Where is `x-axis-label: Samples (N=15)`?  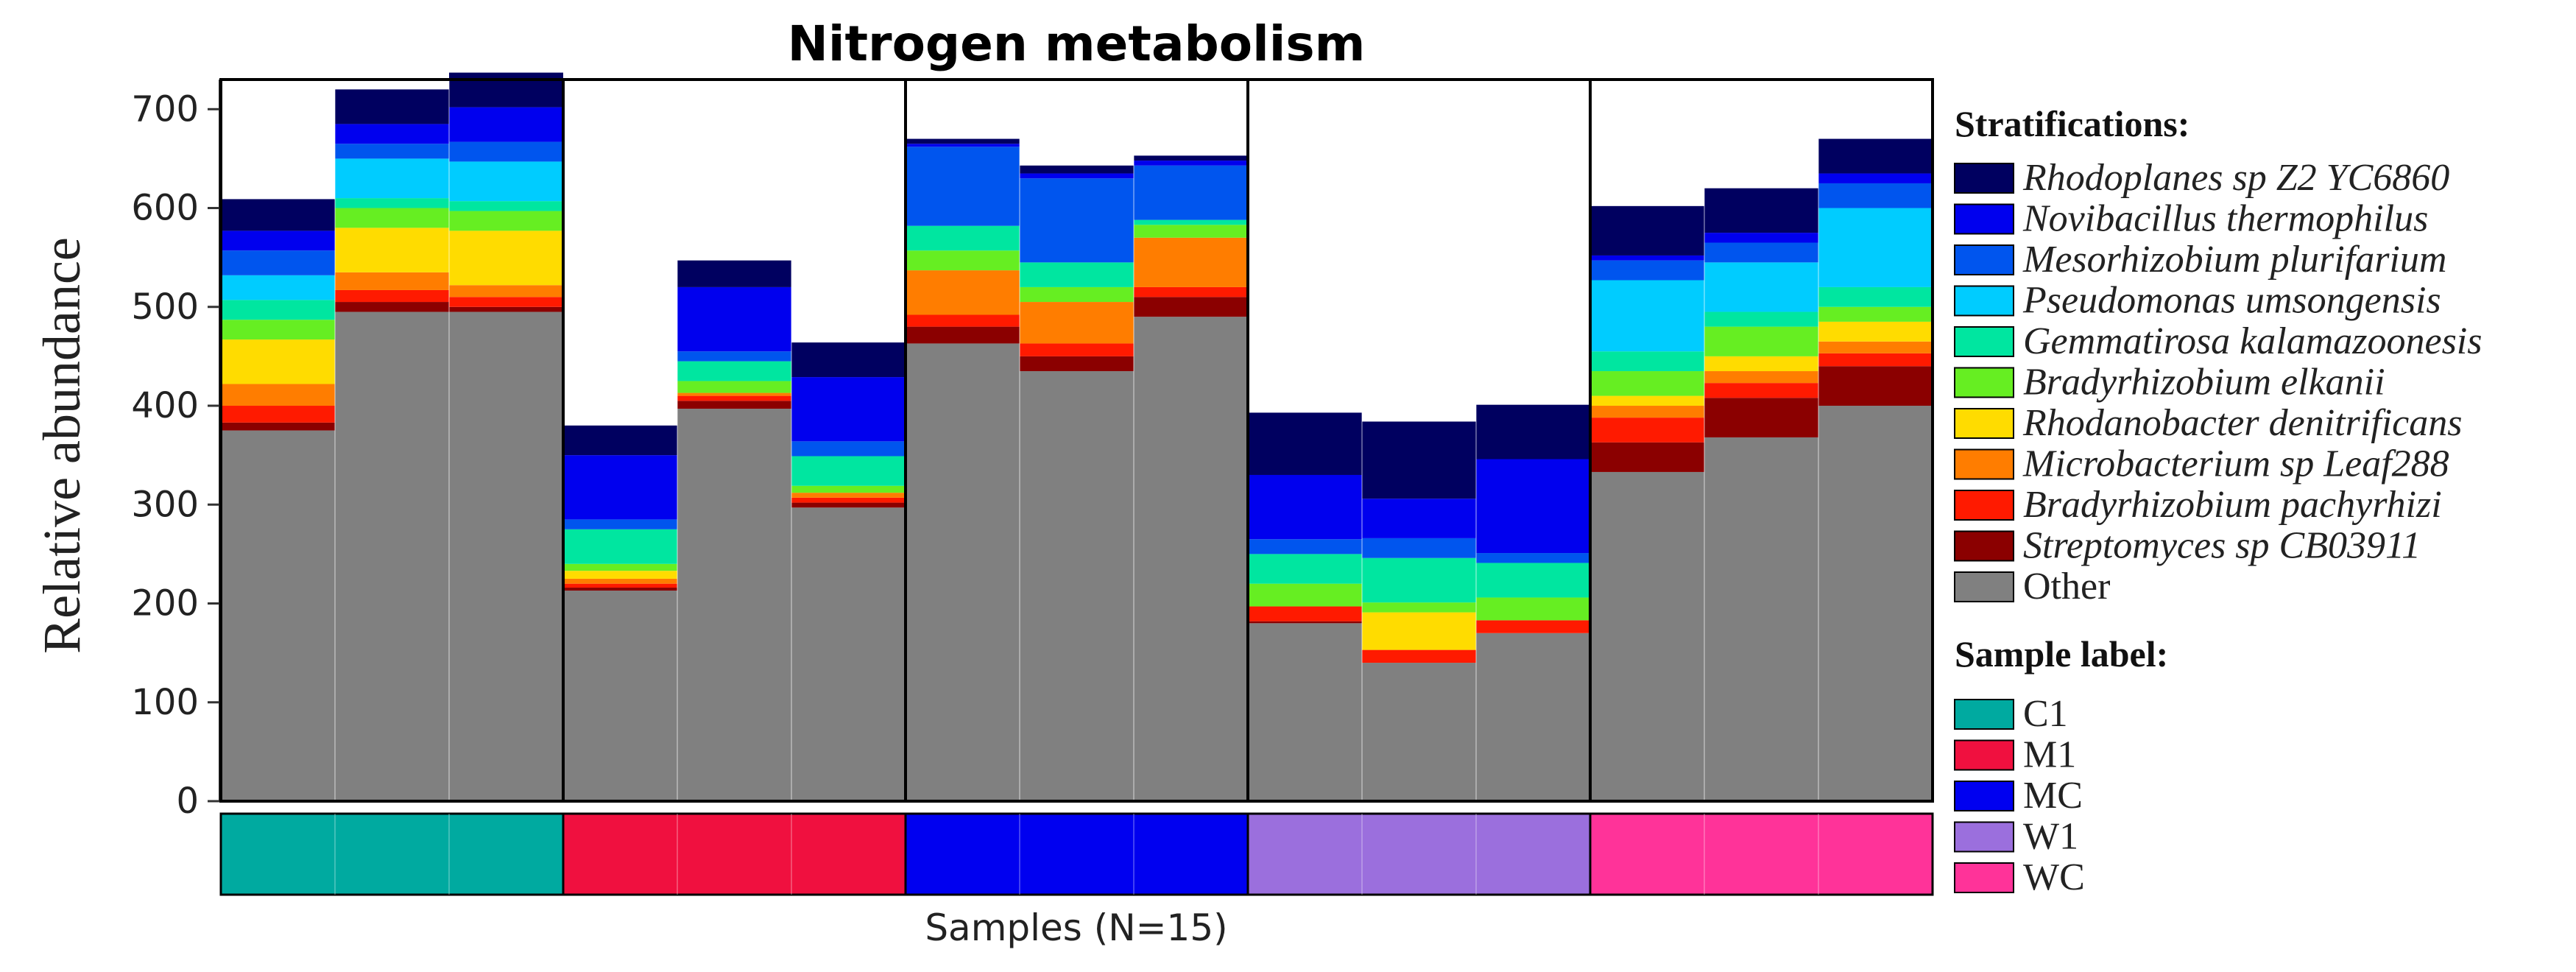 x-axis-label: Samples (N=15) is located at coordinates (1076, 927).